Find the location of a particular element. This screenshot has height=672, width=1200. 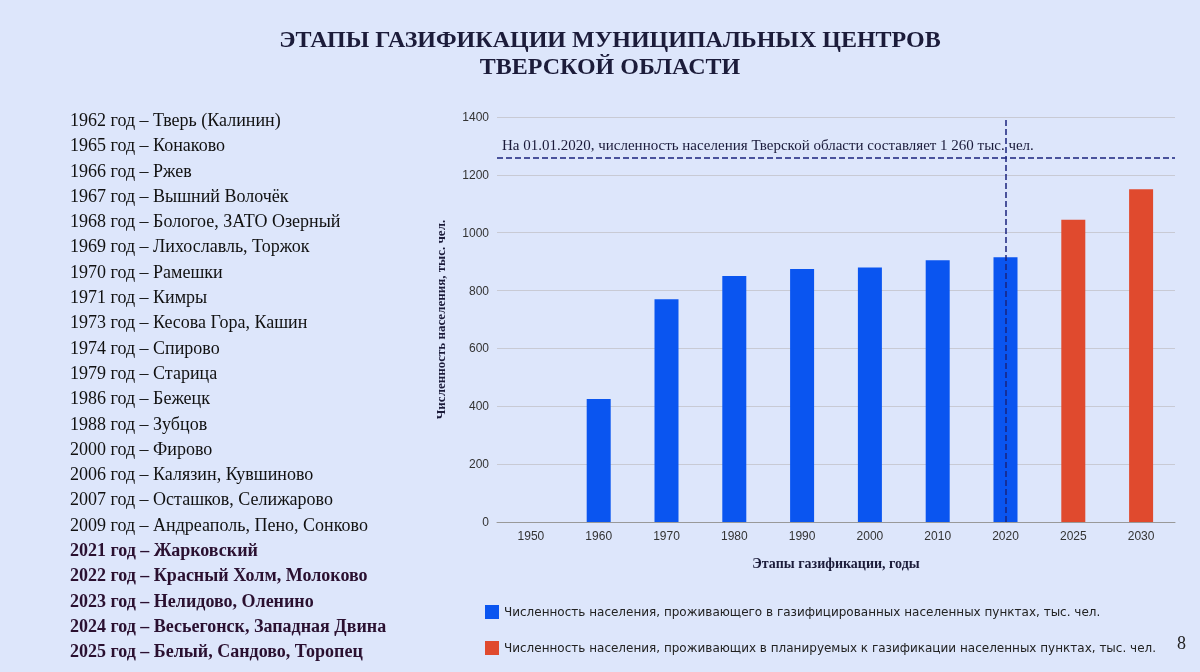

x-tick-label: 2025 is located at coordinates (1073, 536).